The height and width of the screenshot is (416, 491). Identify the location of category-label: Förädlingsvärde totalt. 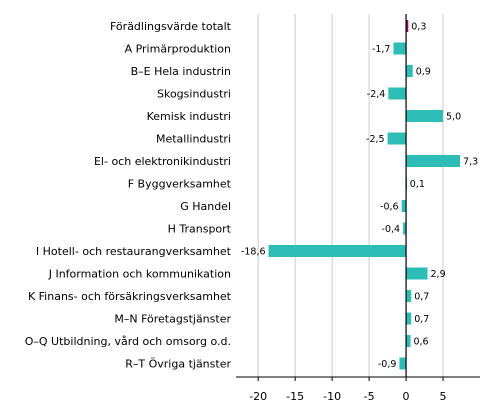
(171, 26).